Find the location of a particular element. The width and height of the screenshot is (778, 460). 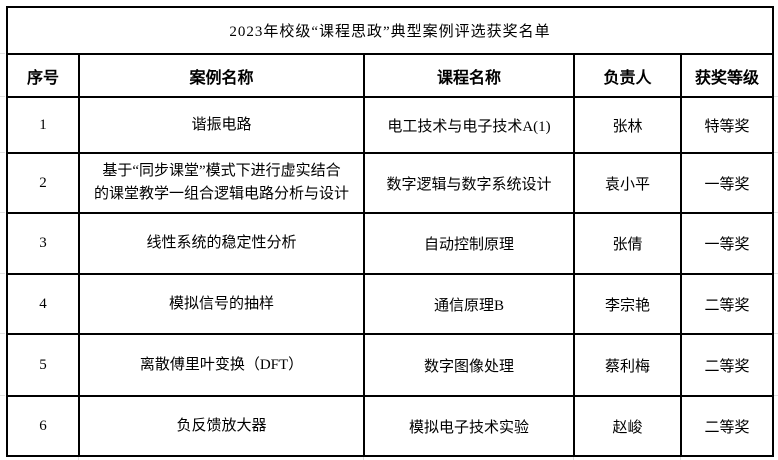

cell-leader: 赵峻 is located at coordinates (627, 426).